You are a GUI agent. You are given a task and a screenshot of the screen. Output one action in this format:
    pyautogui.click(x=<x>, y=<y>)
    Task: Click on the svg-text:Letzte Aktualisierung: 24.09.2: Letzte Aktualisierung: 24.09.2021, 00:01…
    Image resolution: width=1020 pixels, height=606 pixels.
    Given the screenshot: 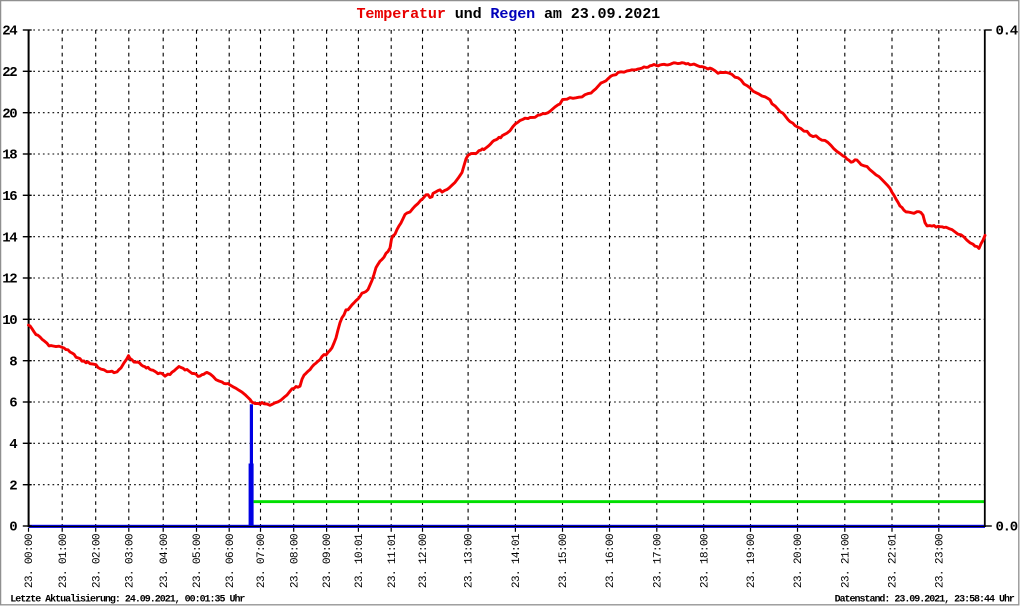 What is the action you would take?
    pyautogui.click(x=127, y=600)
    